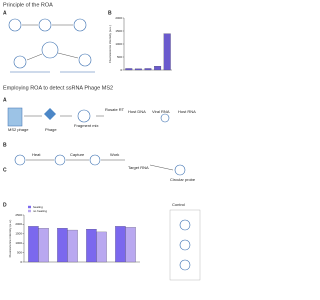  I want to click on panel-letter: C, so click(5, 170).